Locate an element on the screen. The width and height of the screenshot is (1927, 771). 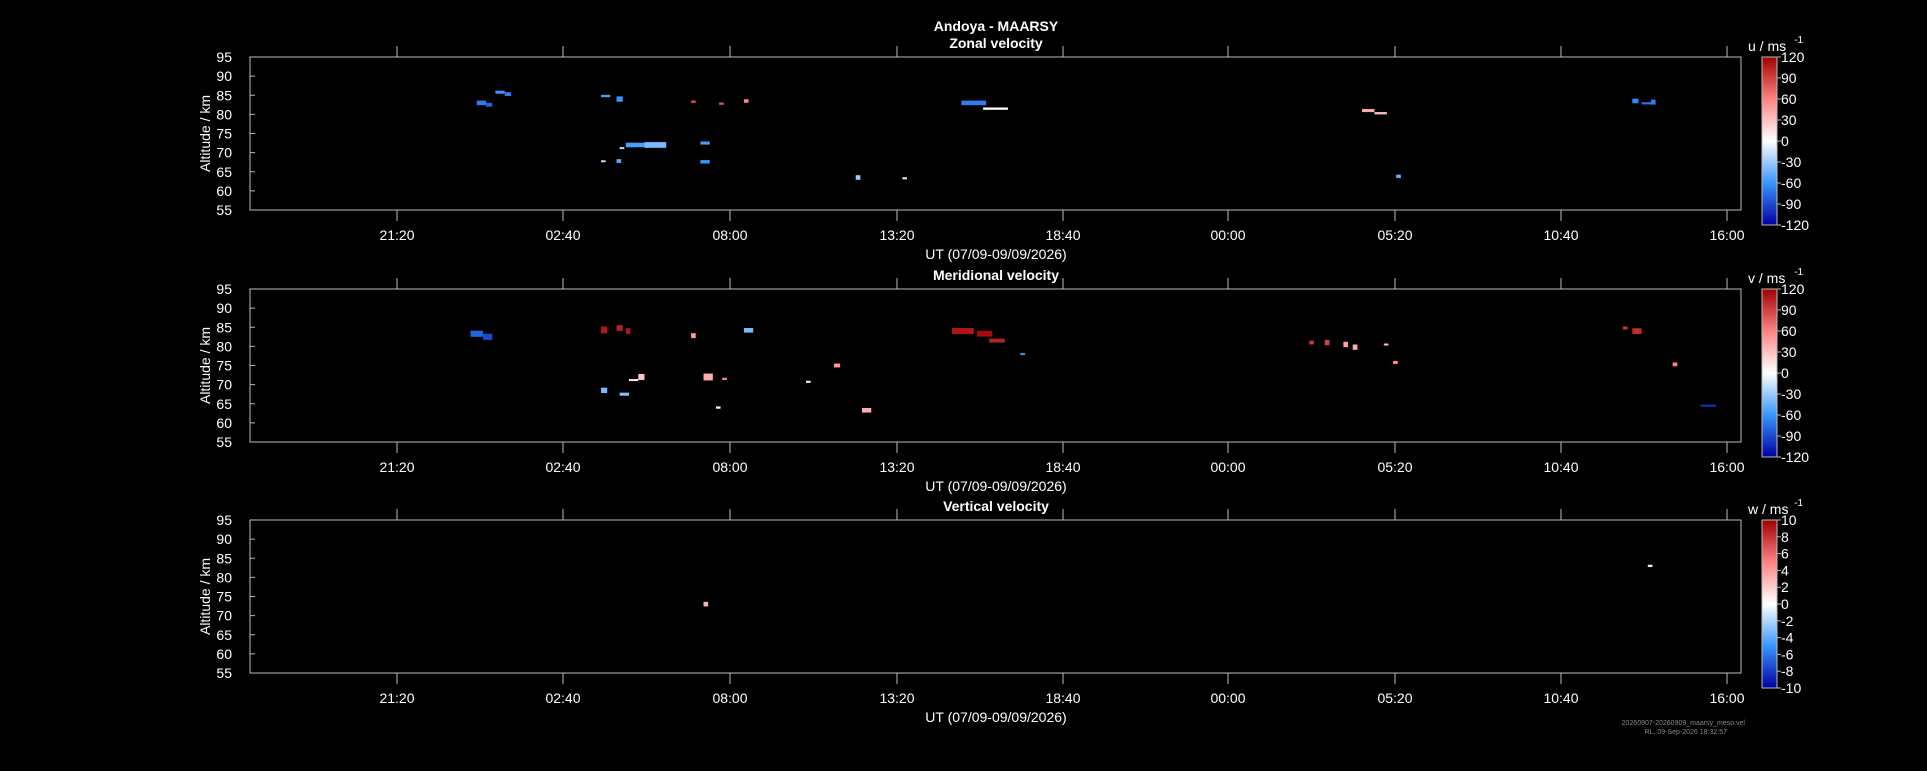
y-tick-label: 80 is located at coordinates (224, 577).